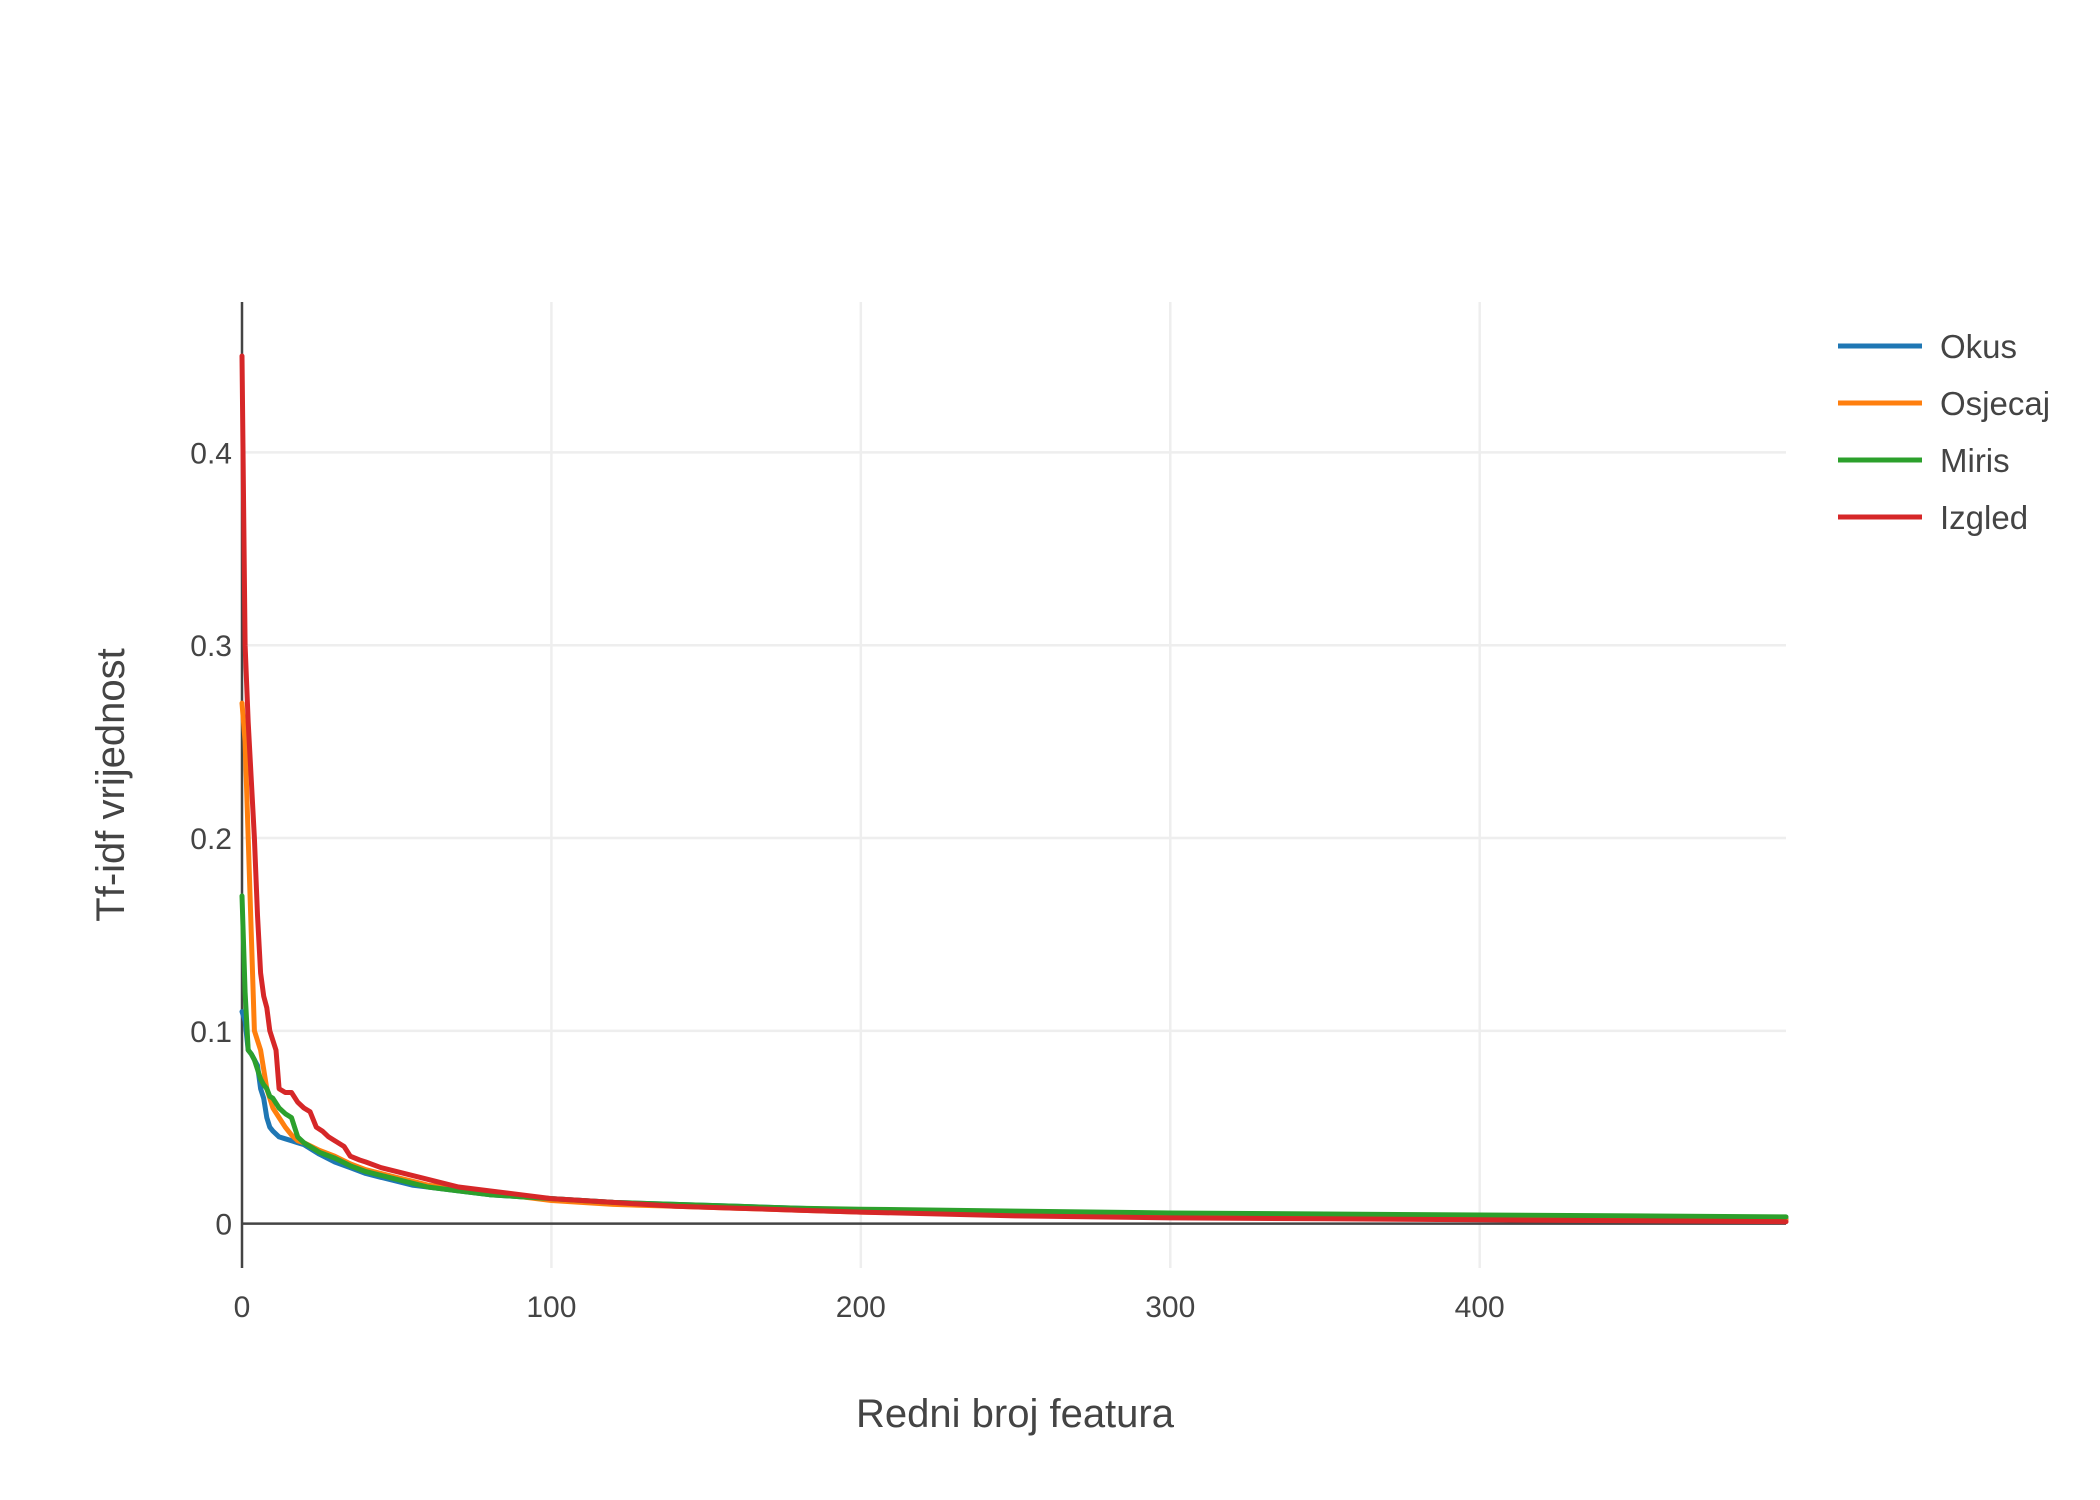  I want to click on legend-item-osjecaj: Osjecaj, so click(1944, 403).